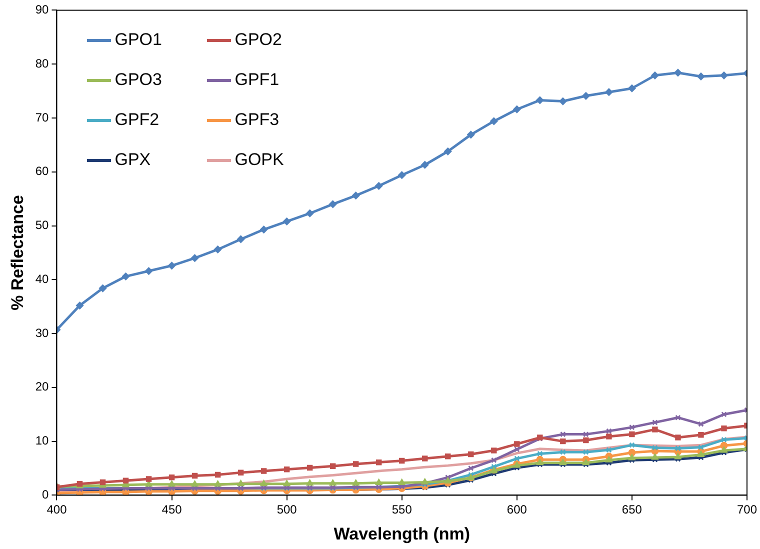 The height and width of the screenshot is (549, 760). What do you see at coordinates (132, 160) in the screenshot?
I see `legend-label: GPX` at bounding box center [132, 160].